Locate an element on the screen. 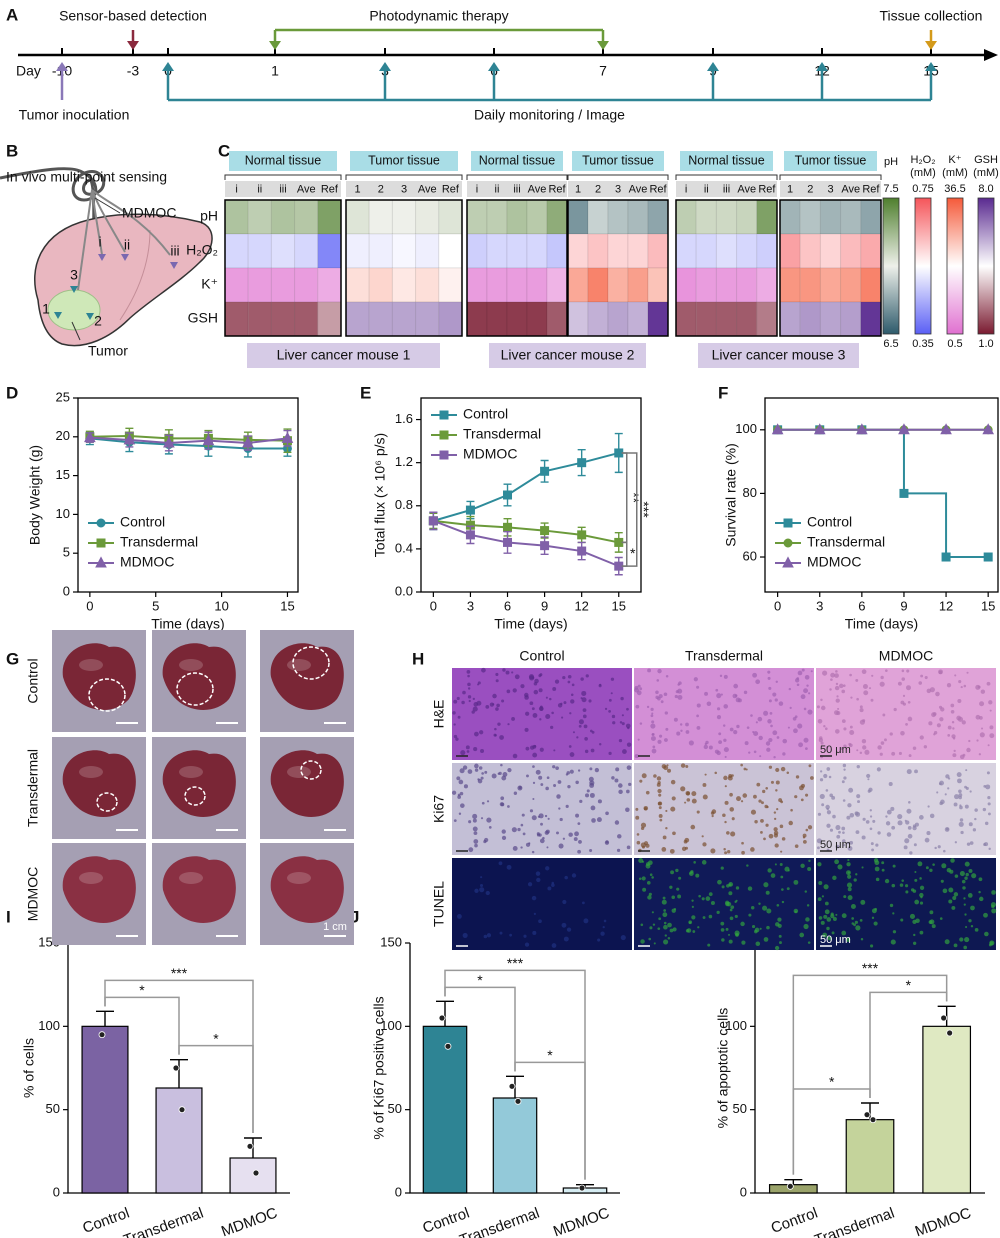  arrow-head is located at coordinates (385, 66).